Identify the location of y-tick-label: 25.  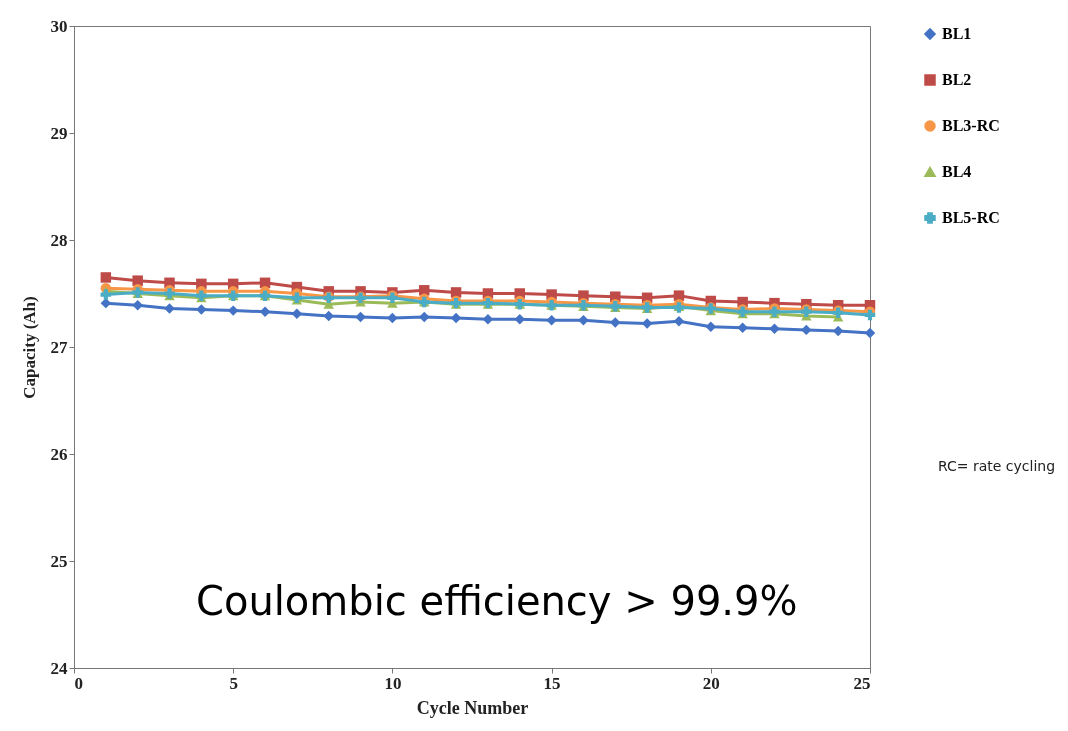
(59, 561).